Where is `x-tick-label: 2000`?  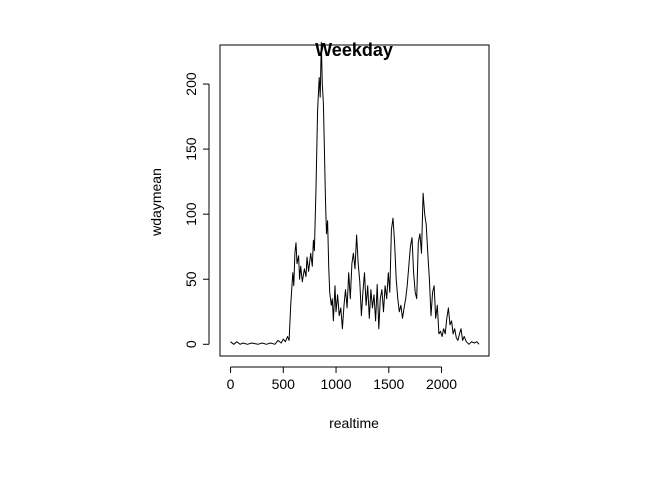 x-tick-label: 2000 is located at coordinates (441, 384).